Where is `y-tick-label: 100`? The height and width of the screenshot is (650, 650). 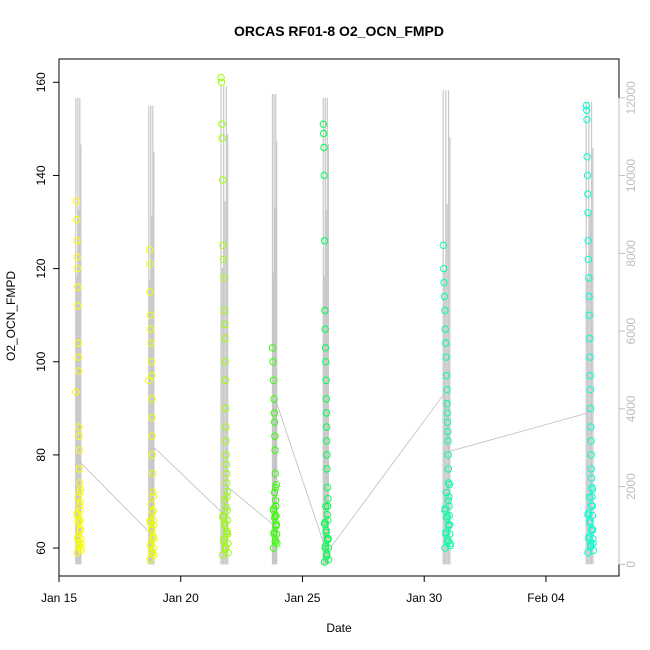 y-tick-label: 100 is located at coordinates (41, 361).